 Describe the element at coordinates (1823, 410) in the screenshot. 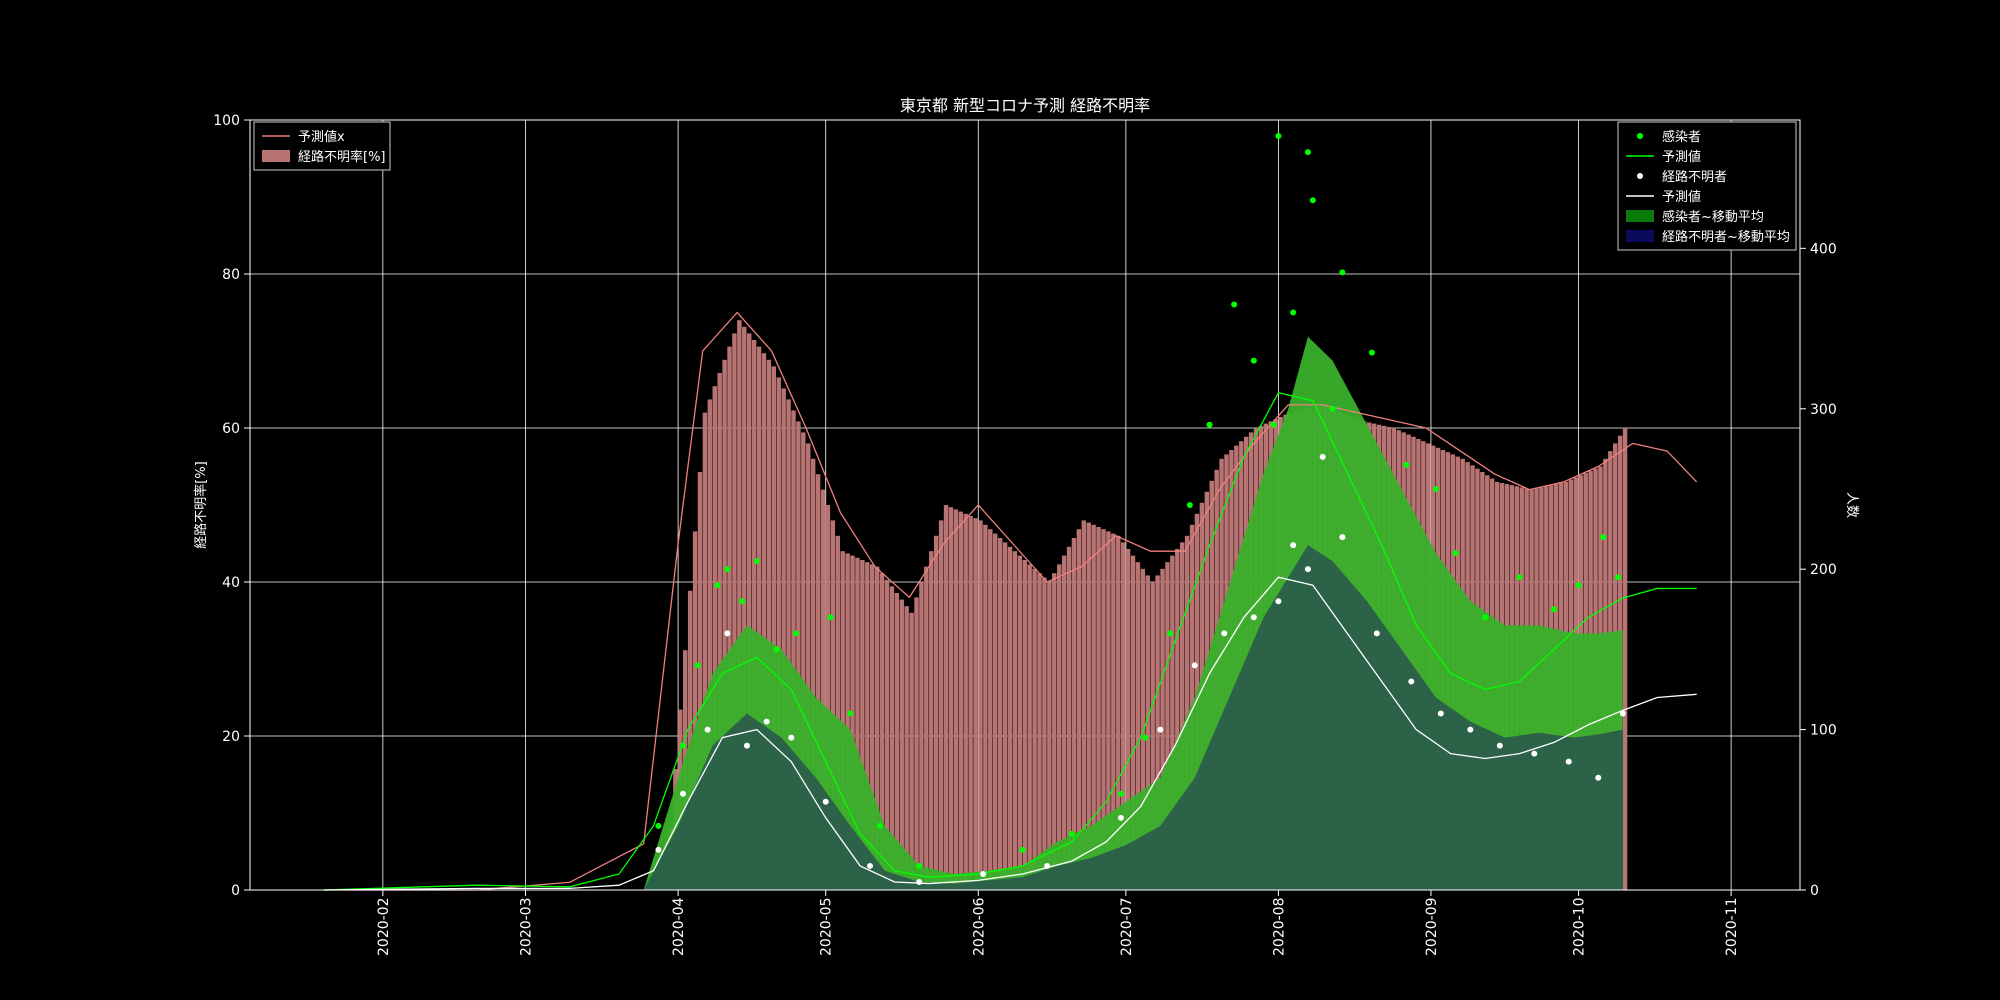

I see `y-right-tick-label: 300` at that location.